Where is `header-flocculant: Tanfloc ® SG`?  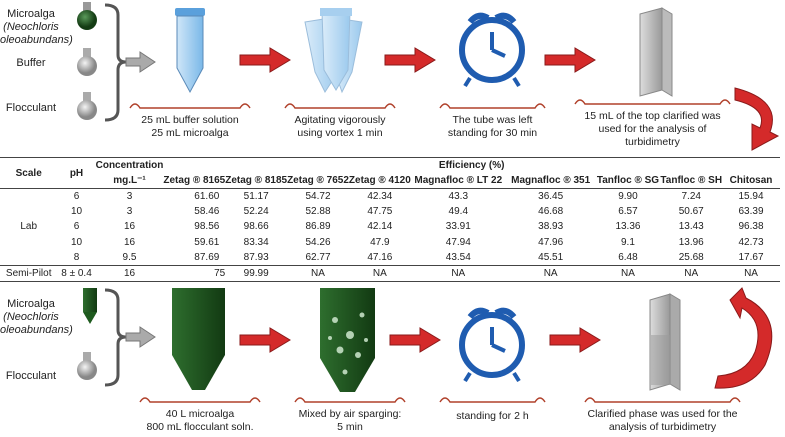
header-flocculant: Tanfloc ® SG is located at coordinates (628, 181).